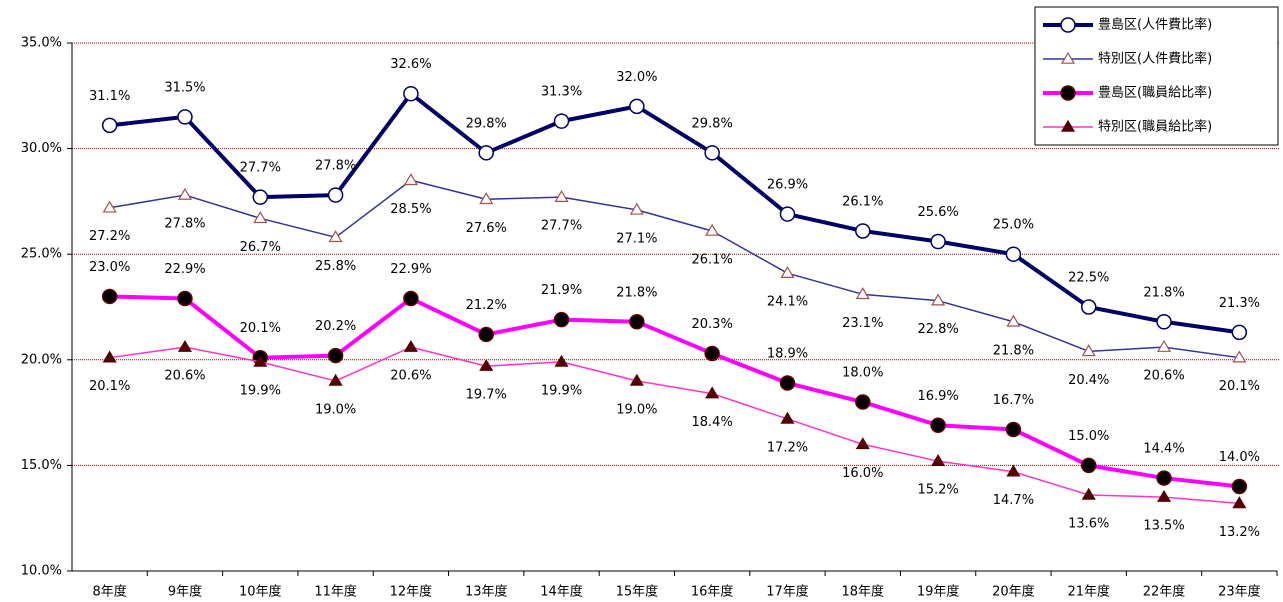 This screenshot has height=602, width=1283. Describe the element at coordinates (937, 329) in the screenshot. I see `data-label: 22.8%` at that location.